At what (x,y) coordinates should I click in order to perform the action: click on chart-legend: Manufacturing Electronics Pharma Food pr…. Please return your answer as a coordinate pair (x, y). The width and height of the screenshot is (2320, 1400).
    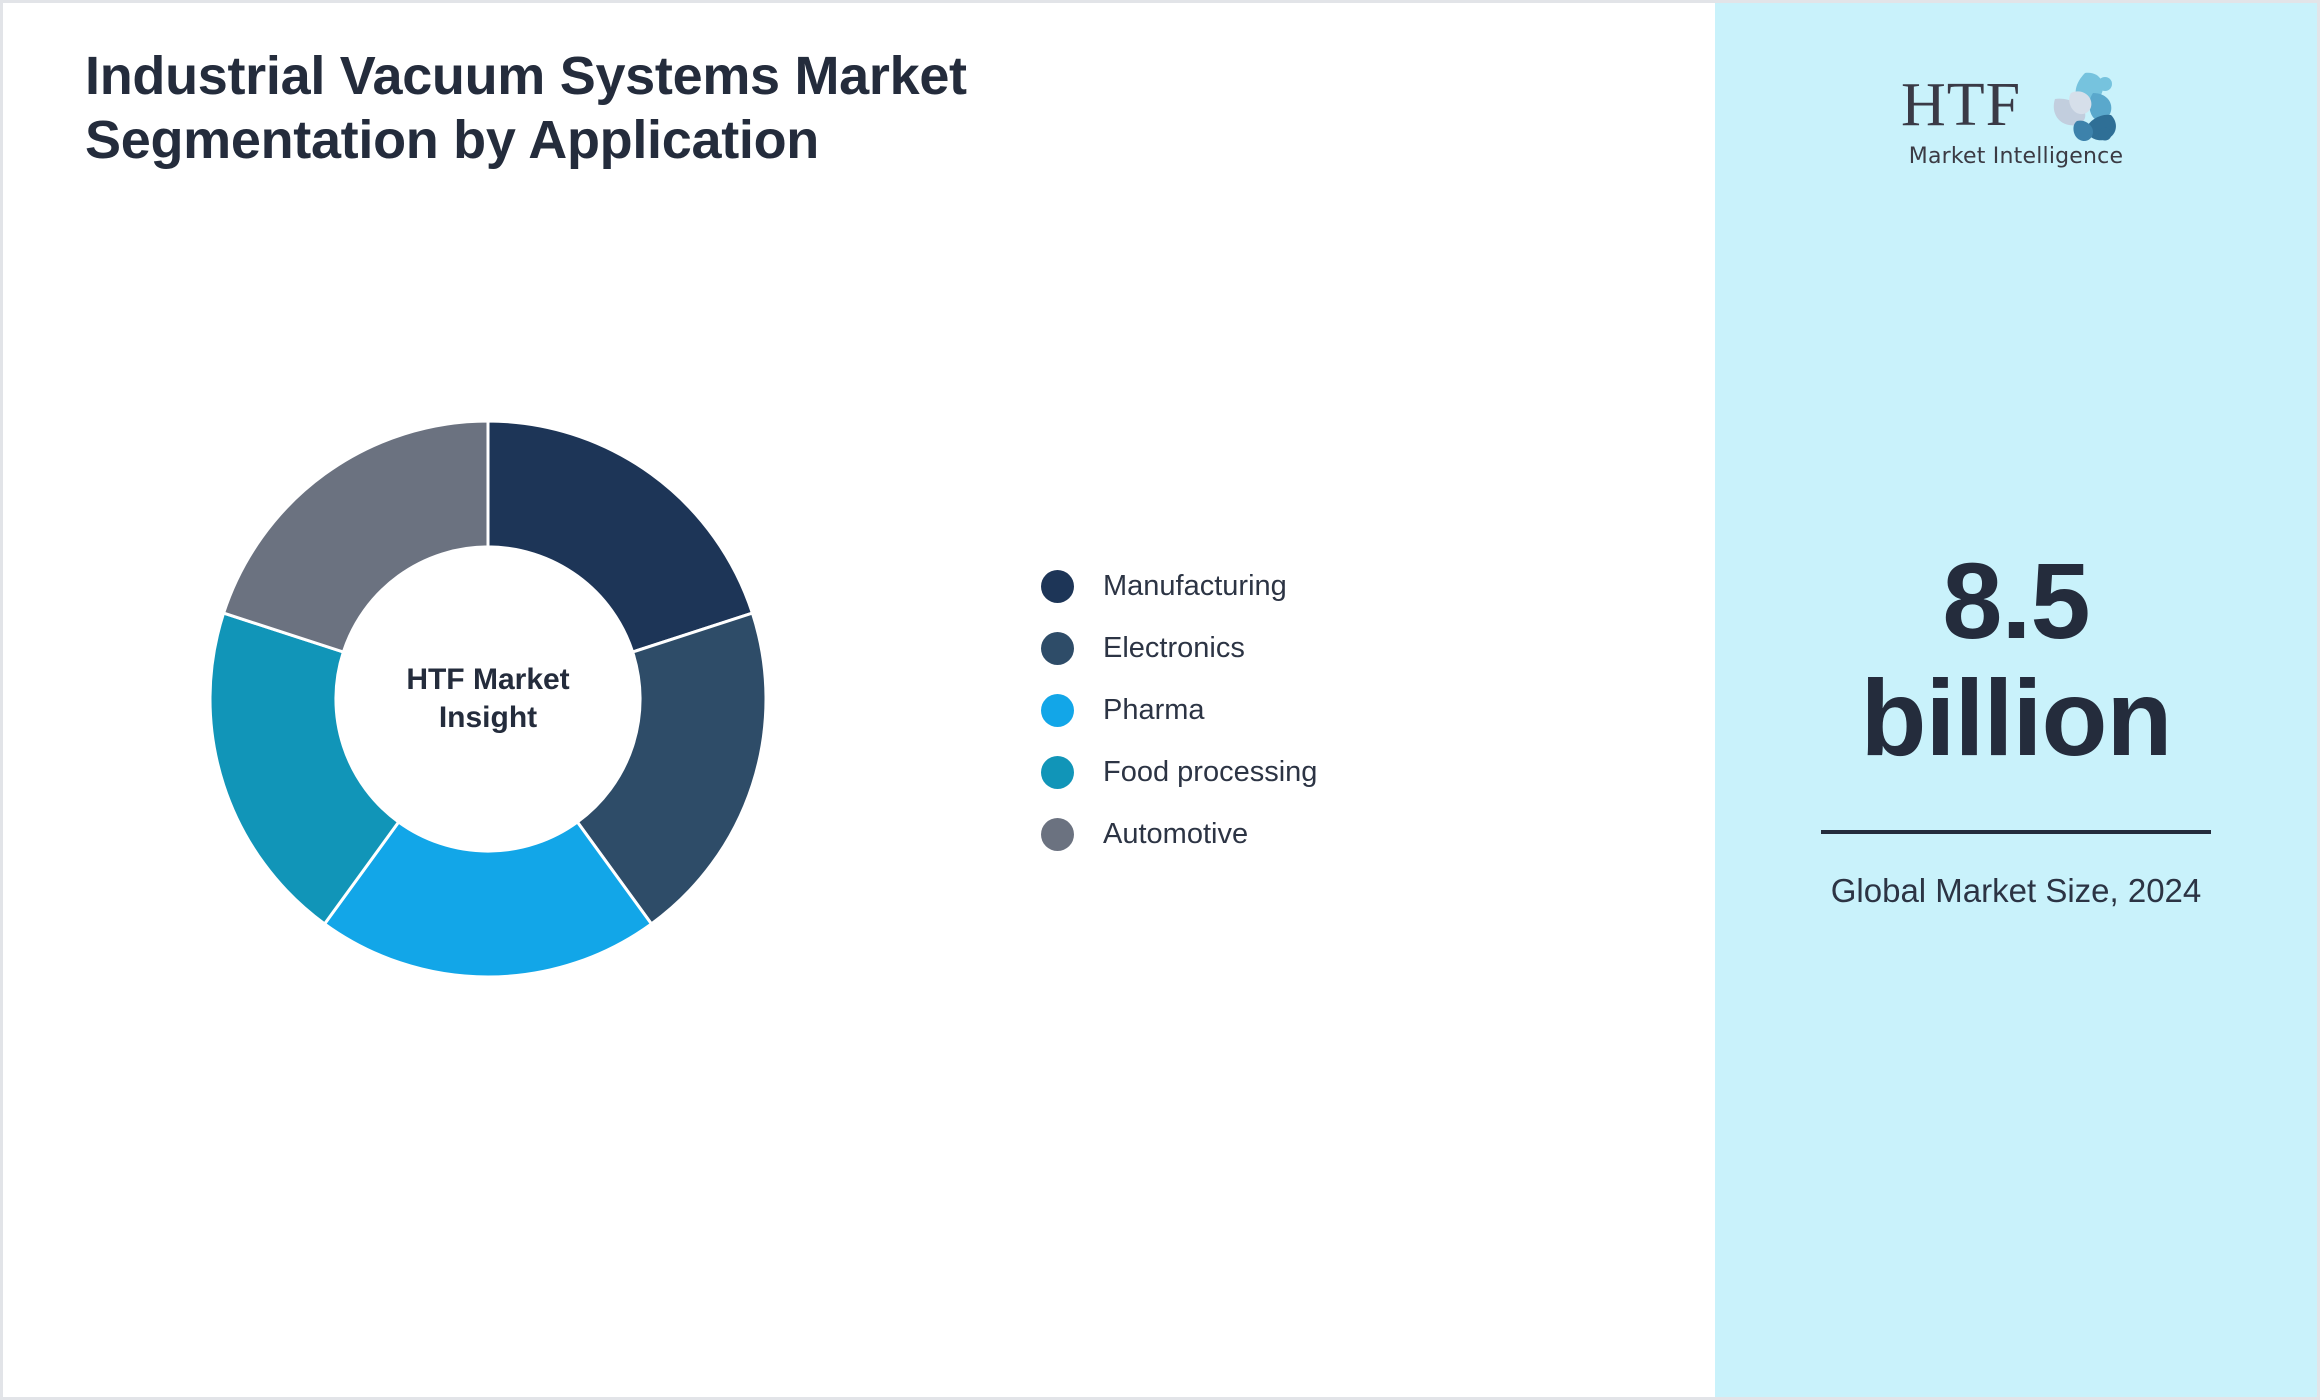
    Looking at the image, I should click on (1179, 710).